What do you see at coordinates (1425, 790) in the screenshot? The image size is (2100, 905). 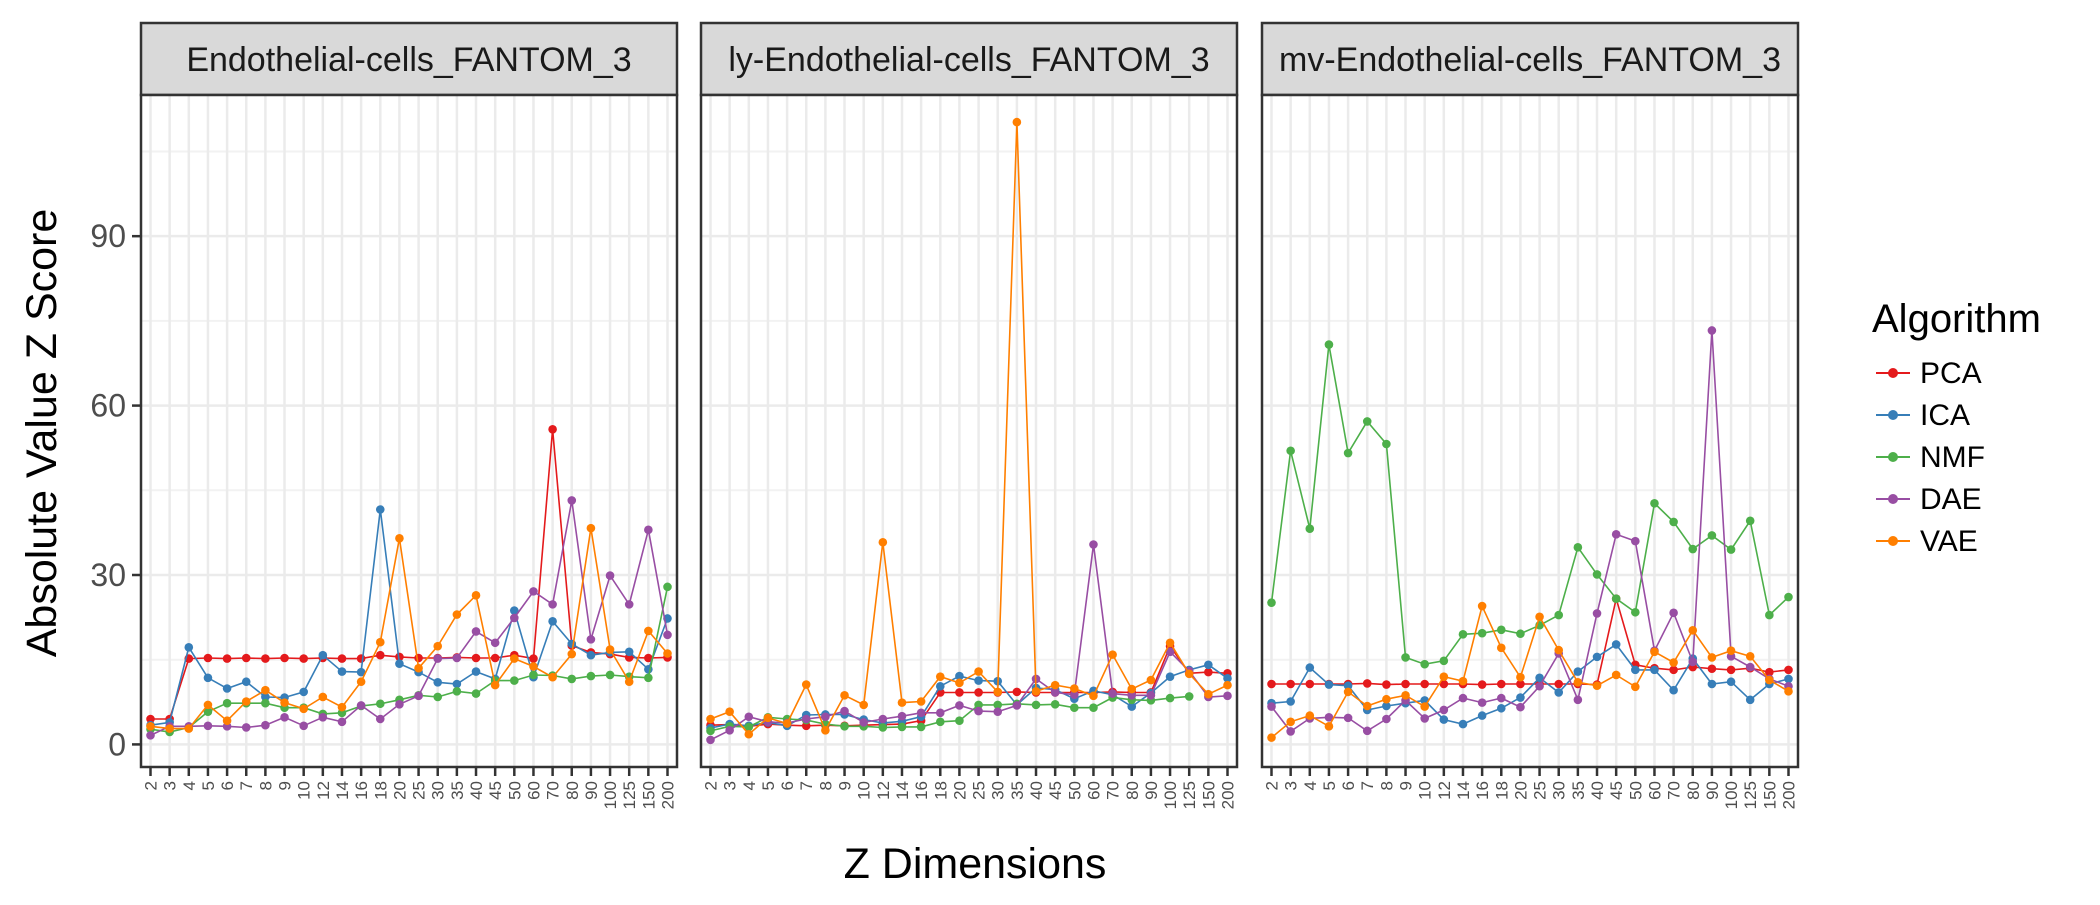 I see `x-tick-label: 10` at bounding box center [1425, 790].